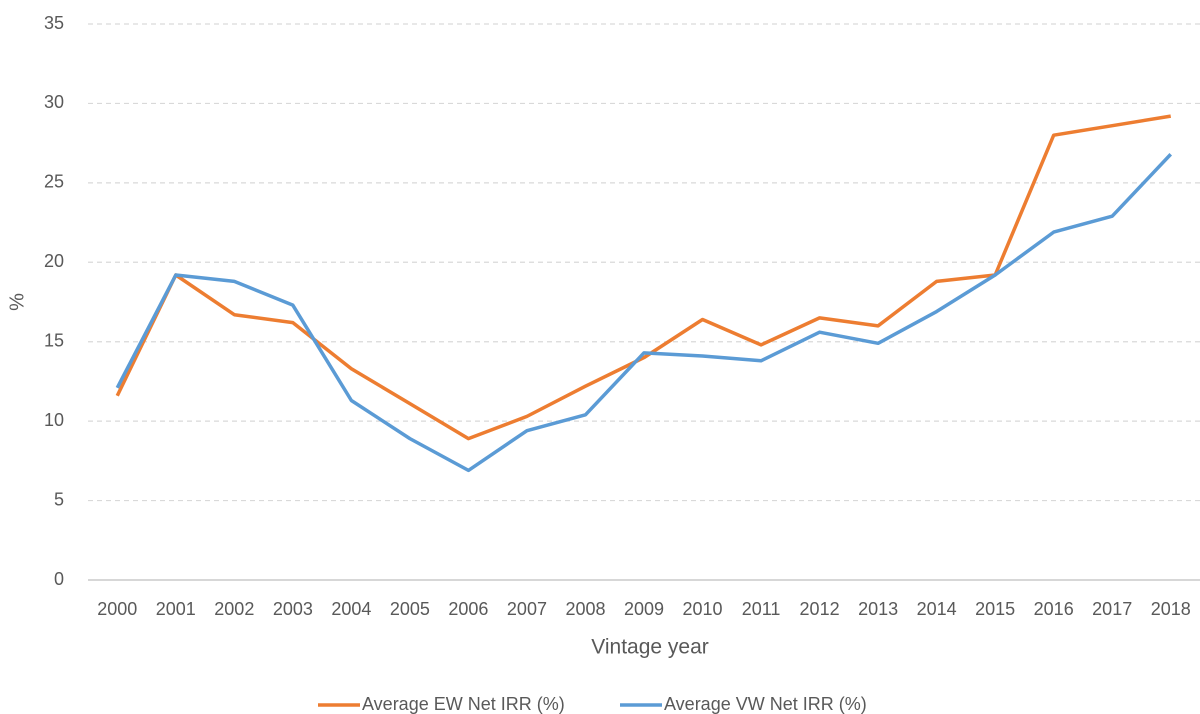 The width and height of the screenshot is (1200, 714). I want to click on y-tick-label: 30, so click(54, 102).